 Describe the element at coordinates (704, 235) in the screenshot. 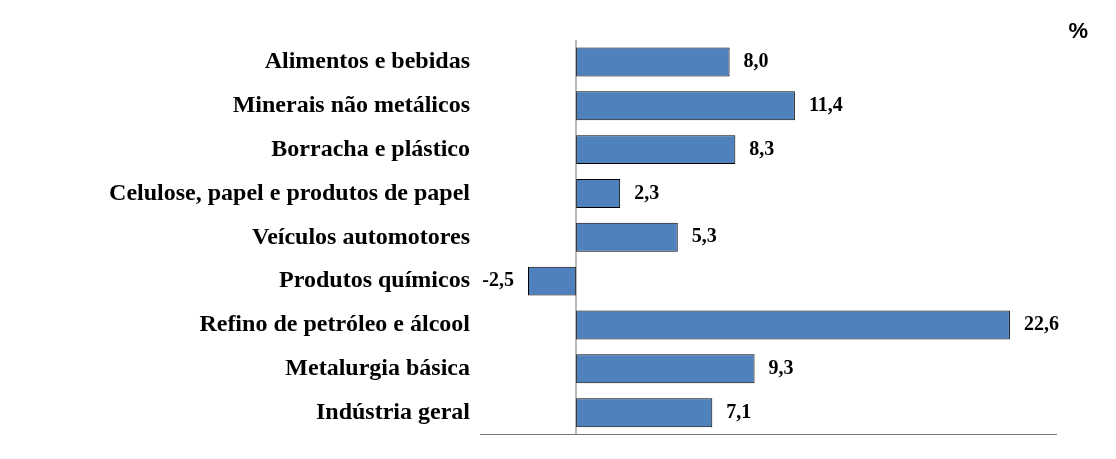

I see `data-label: 5,3` at that location.